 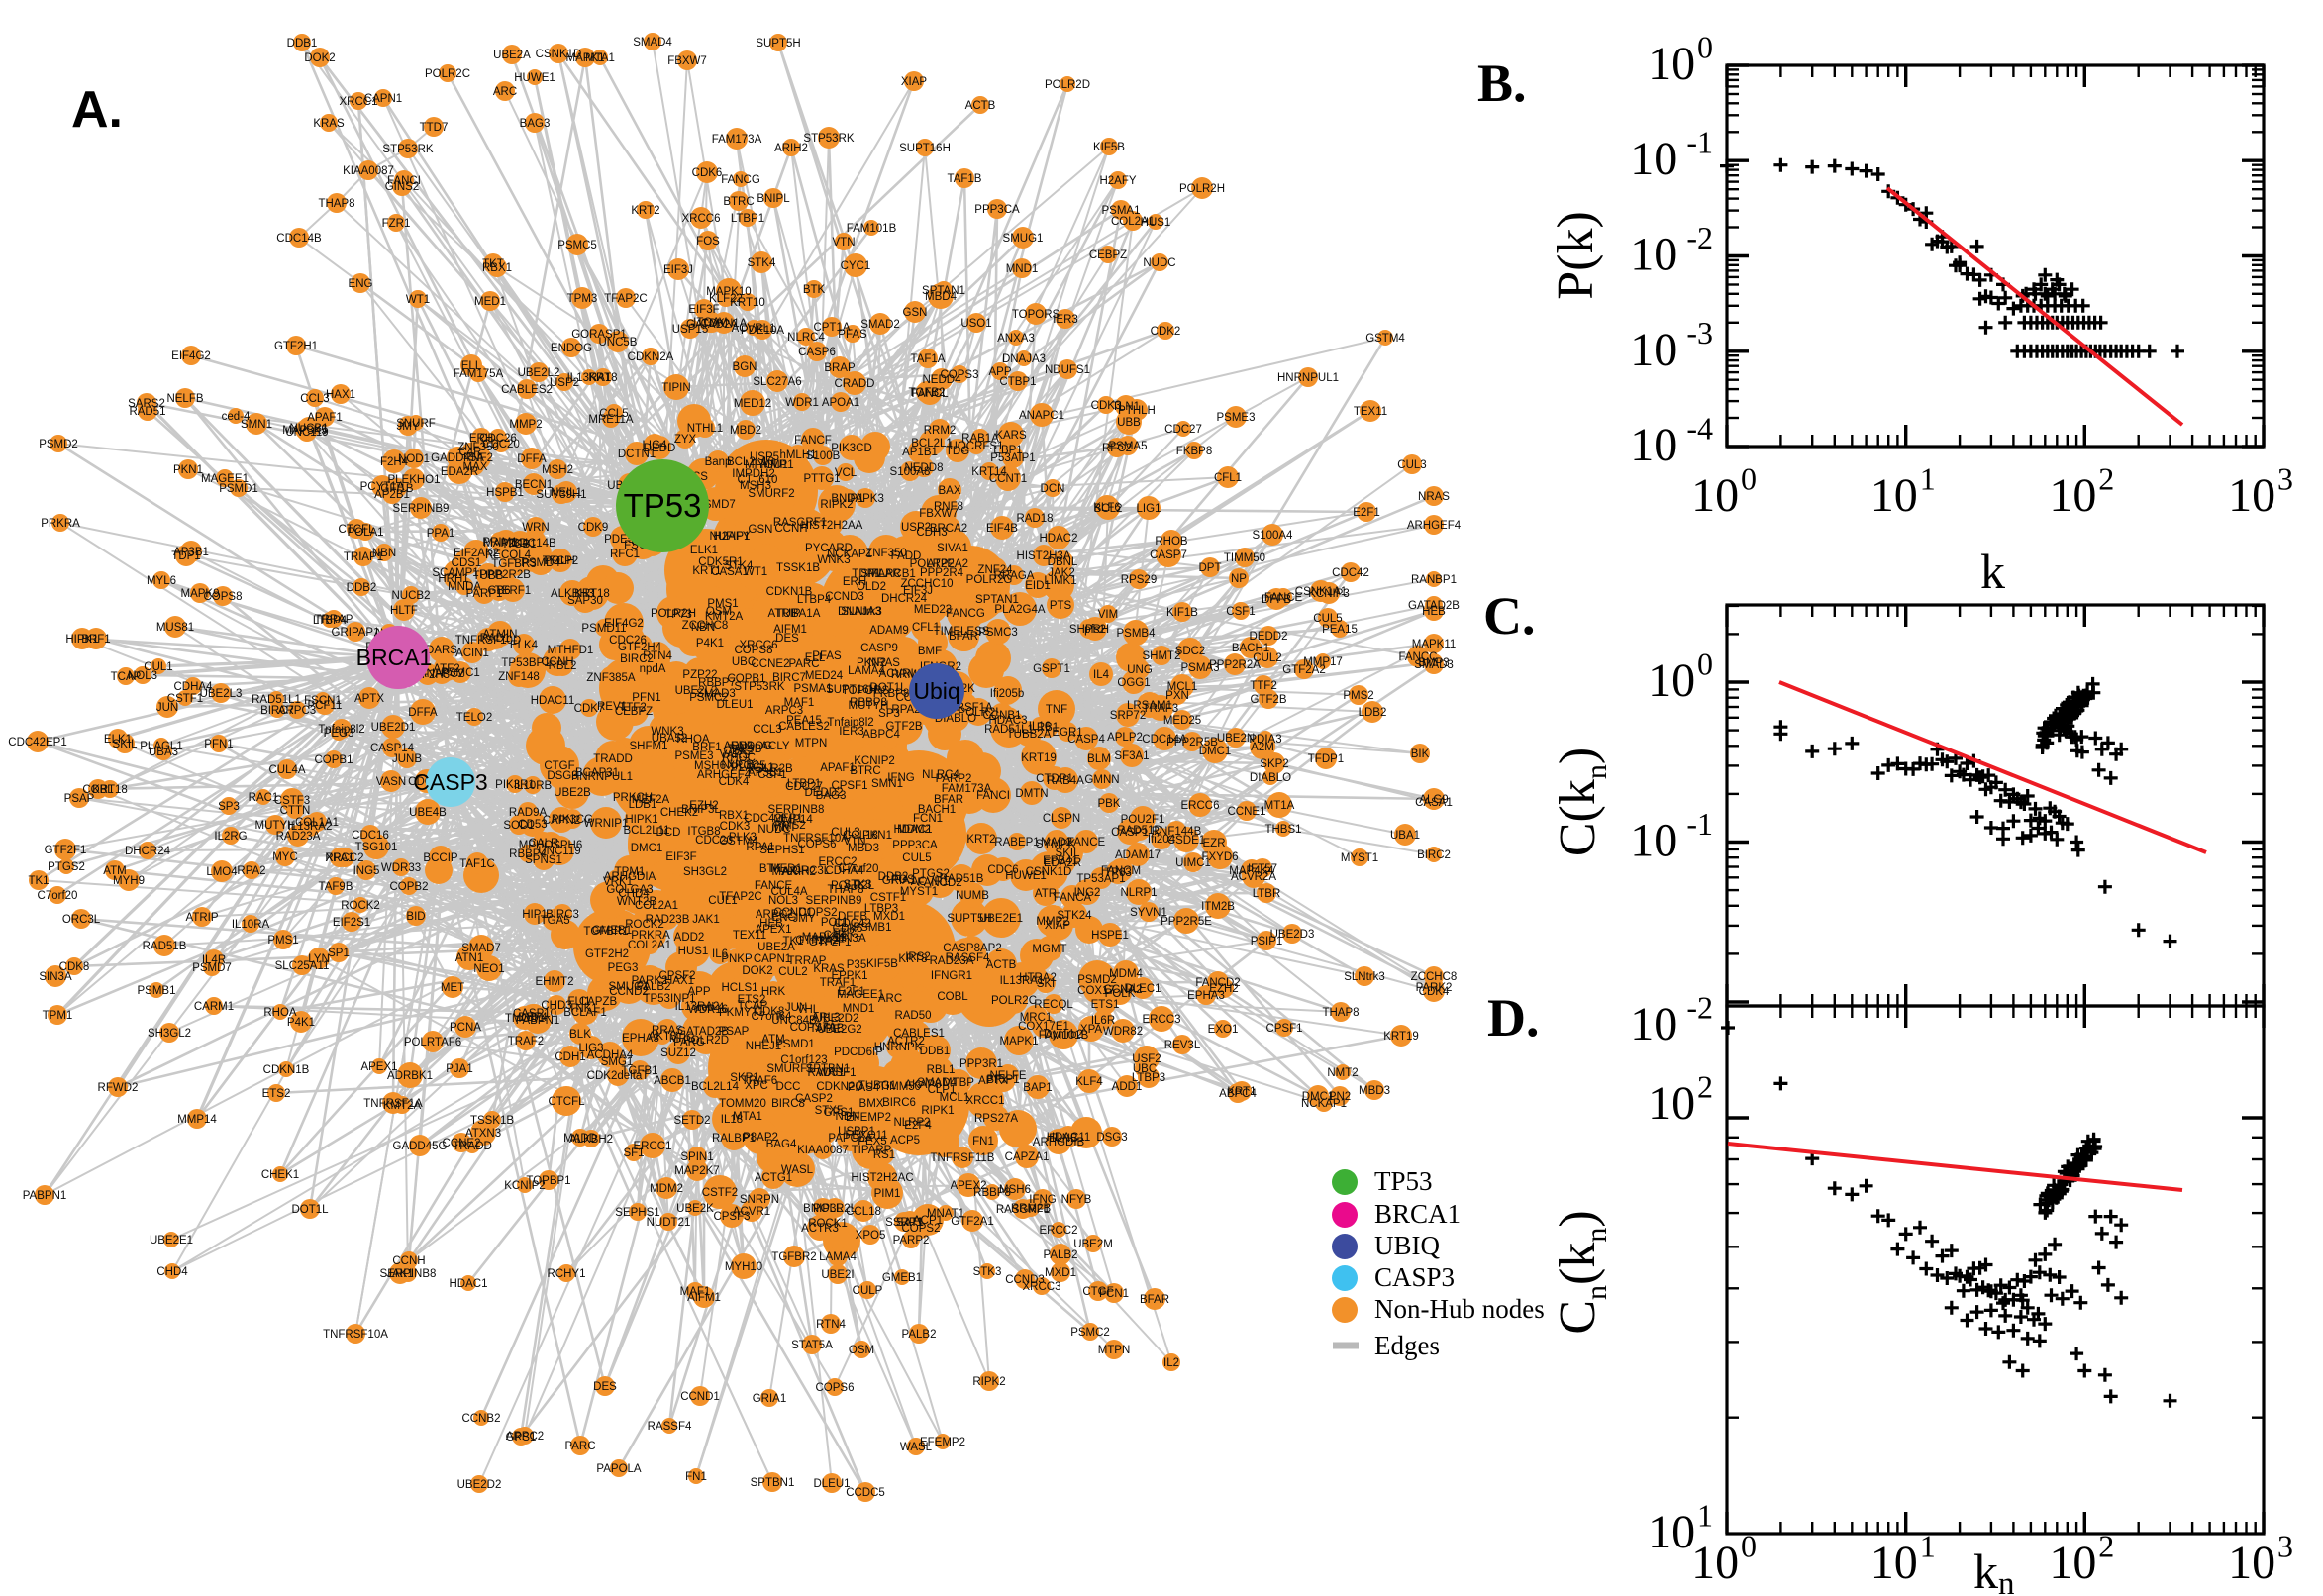 What do you see at coordinates (611, 678) in the screenshot?
I see `svg-text: ZNF385A` at bounding box center [611, 678].